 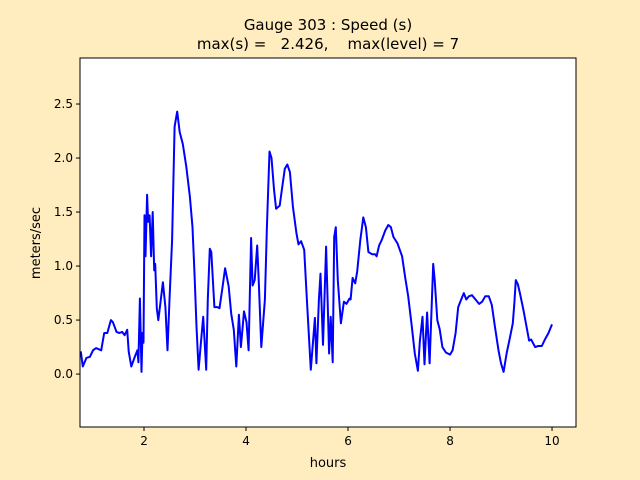 What do you see at coordinates (63, 104) in the screenshot?
I see `y-tick-label: 2.5` at bounding box center [63, 104].